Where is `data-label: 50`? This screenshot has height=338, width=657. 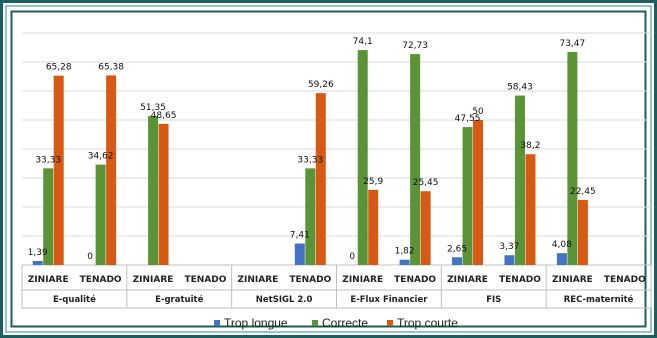
data-label: 50 is located at coordinates (478, 112).